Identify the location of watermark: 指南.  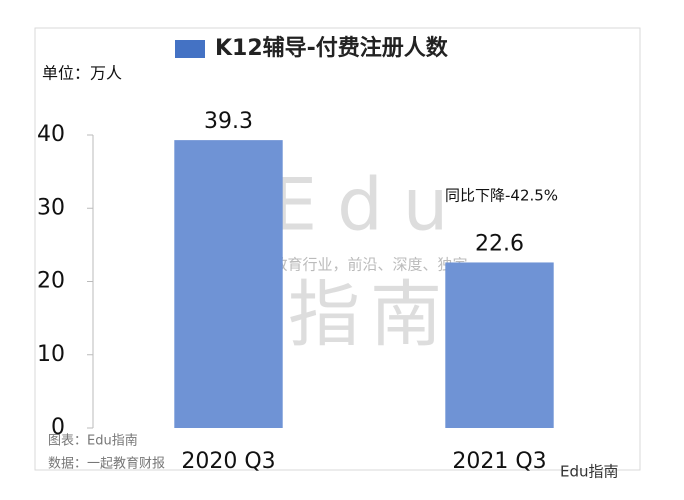
(370, 315).